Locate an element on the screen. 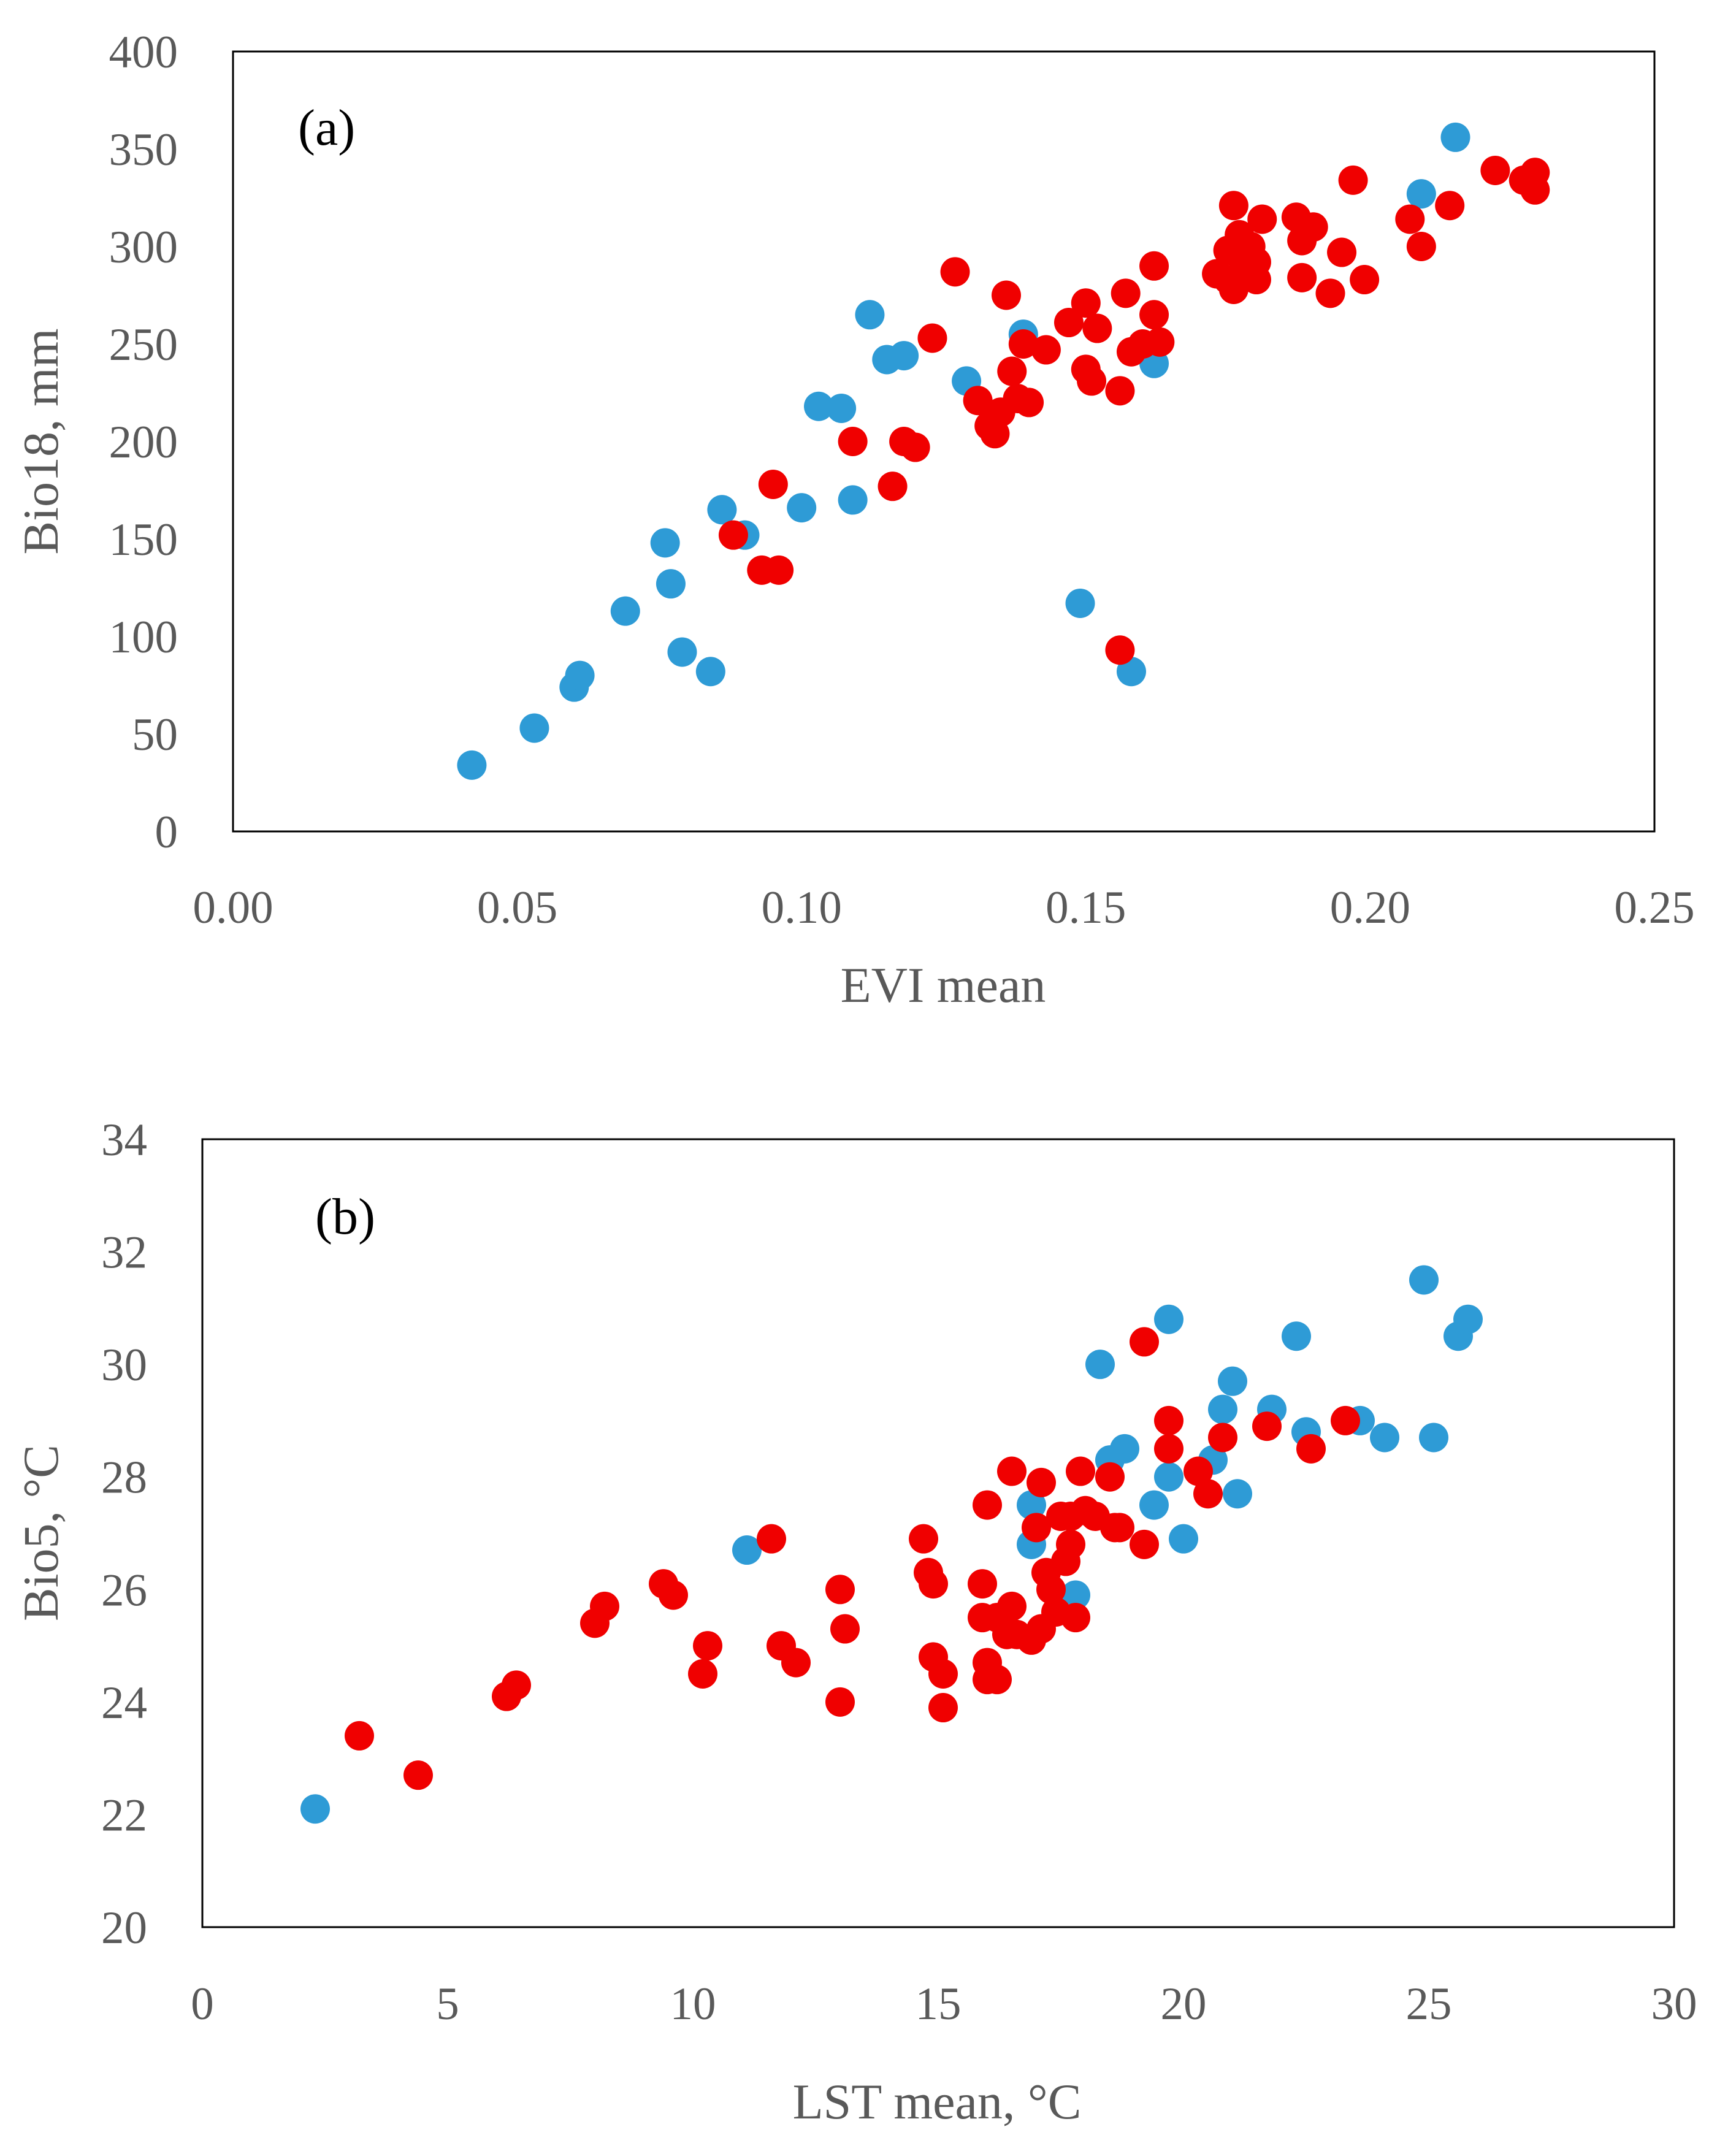 This screenshot has width=1736, height=2154. panel-a-x-tick-label: 0.00 is located at coordinates (233, 907).